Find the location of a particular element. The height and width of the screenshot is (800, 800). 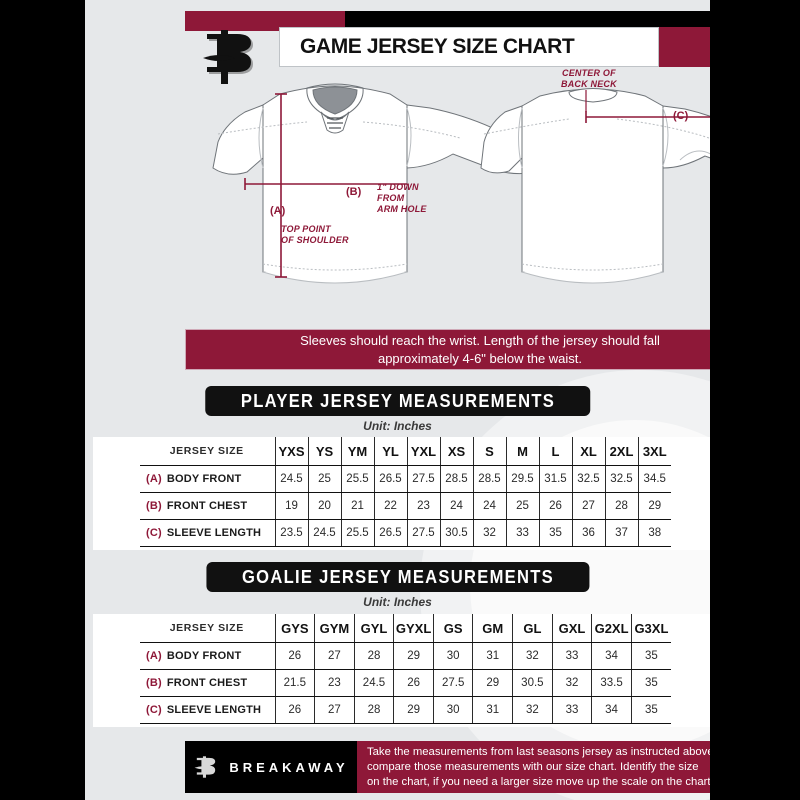

goalie-row-label: (A) BODY FRONT is located at coordinates (208, 656).